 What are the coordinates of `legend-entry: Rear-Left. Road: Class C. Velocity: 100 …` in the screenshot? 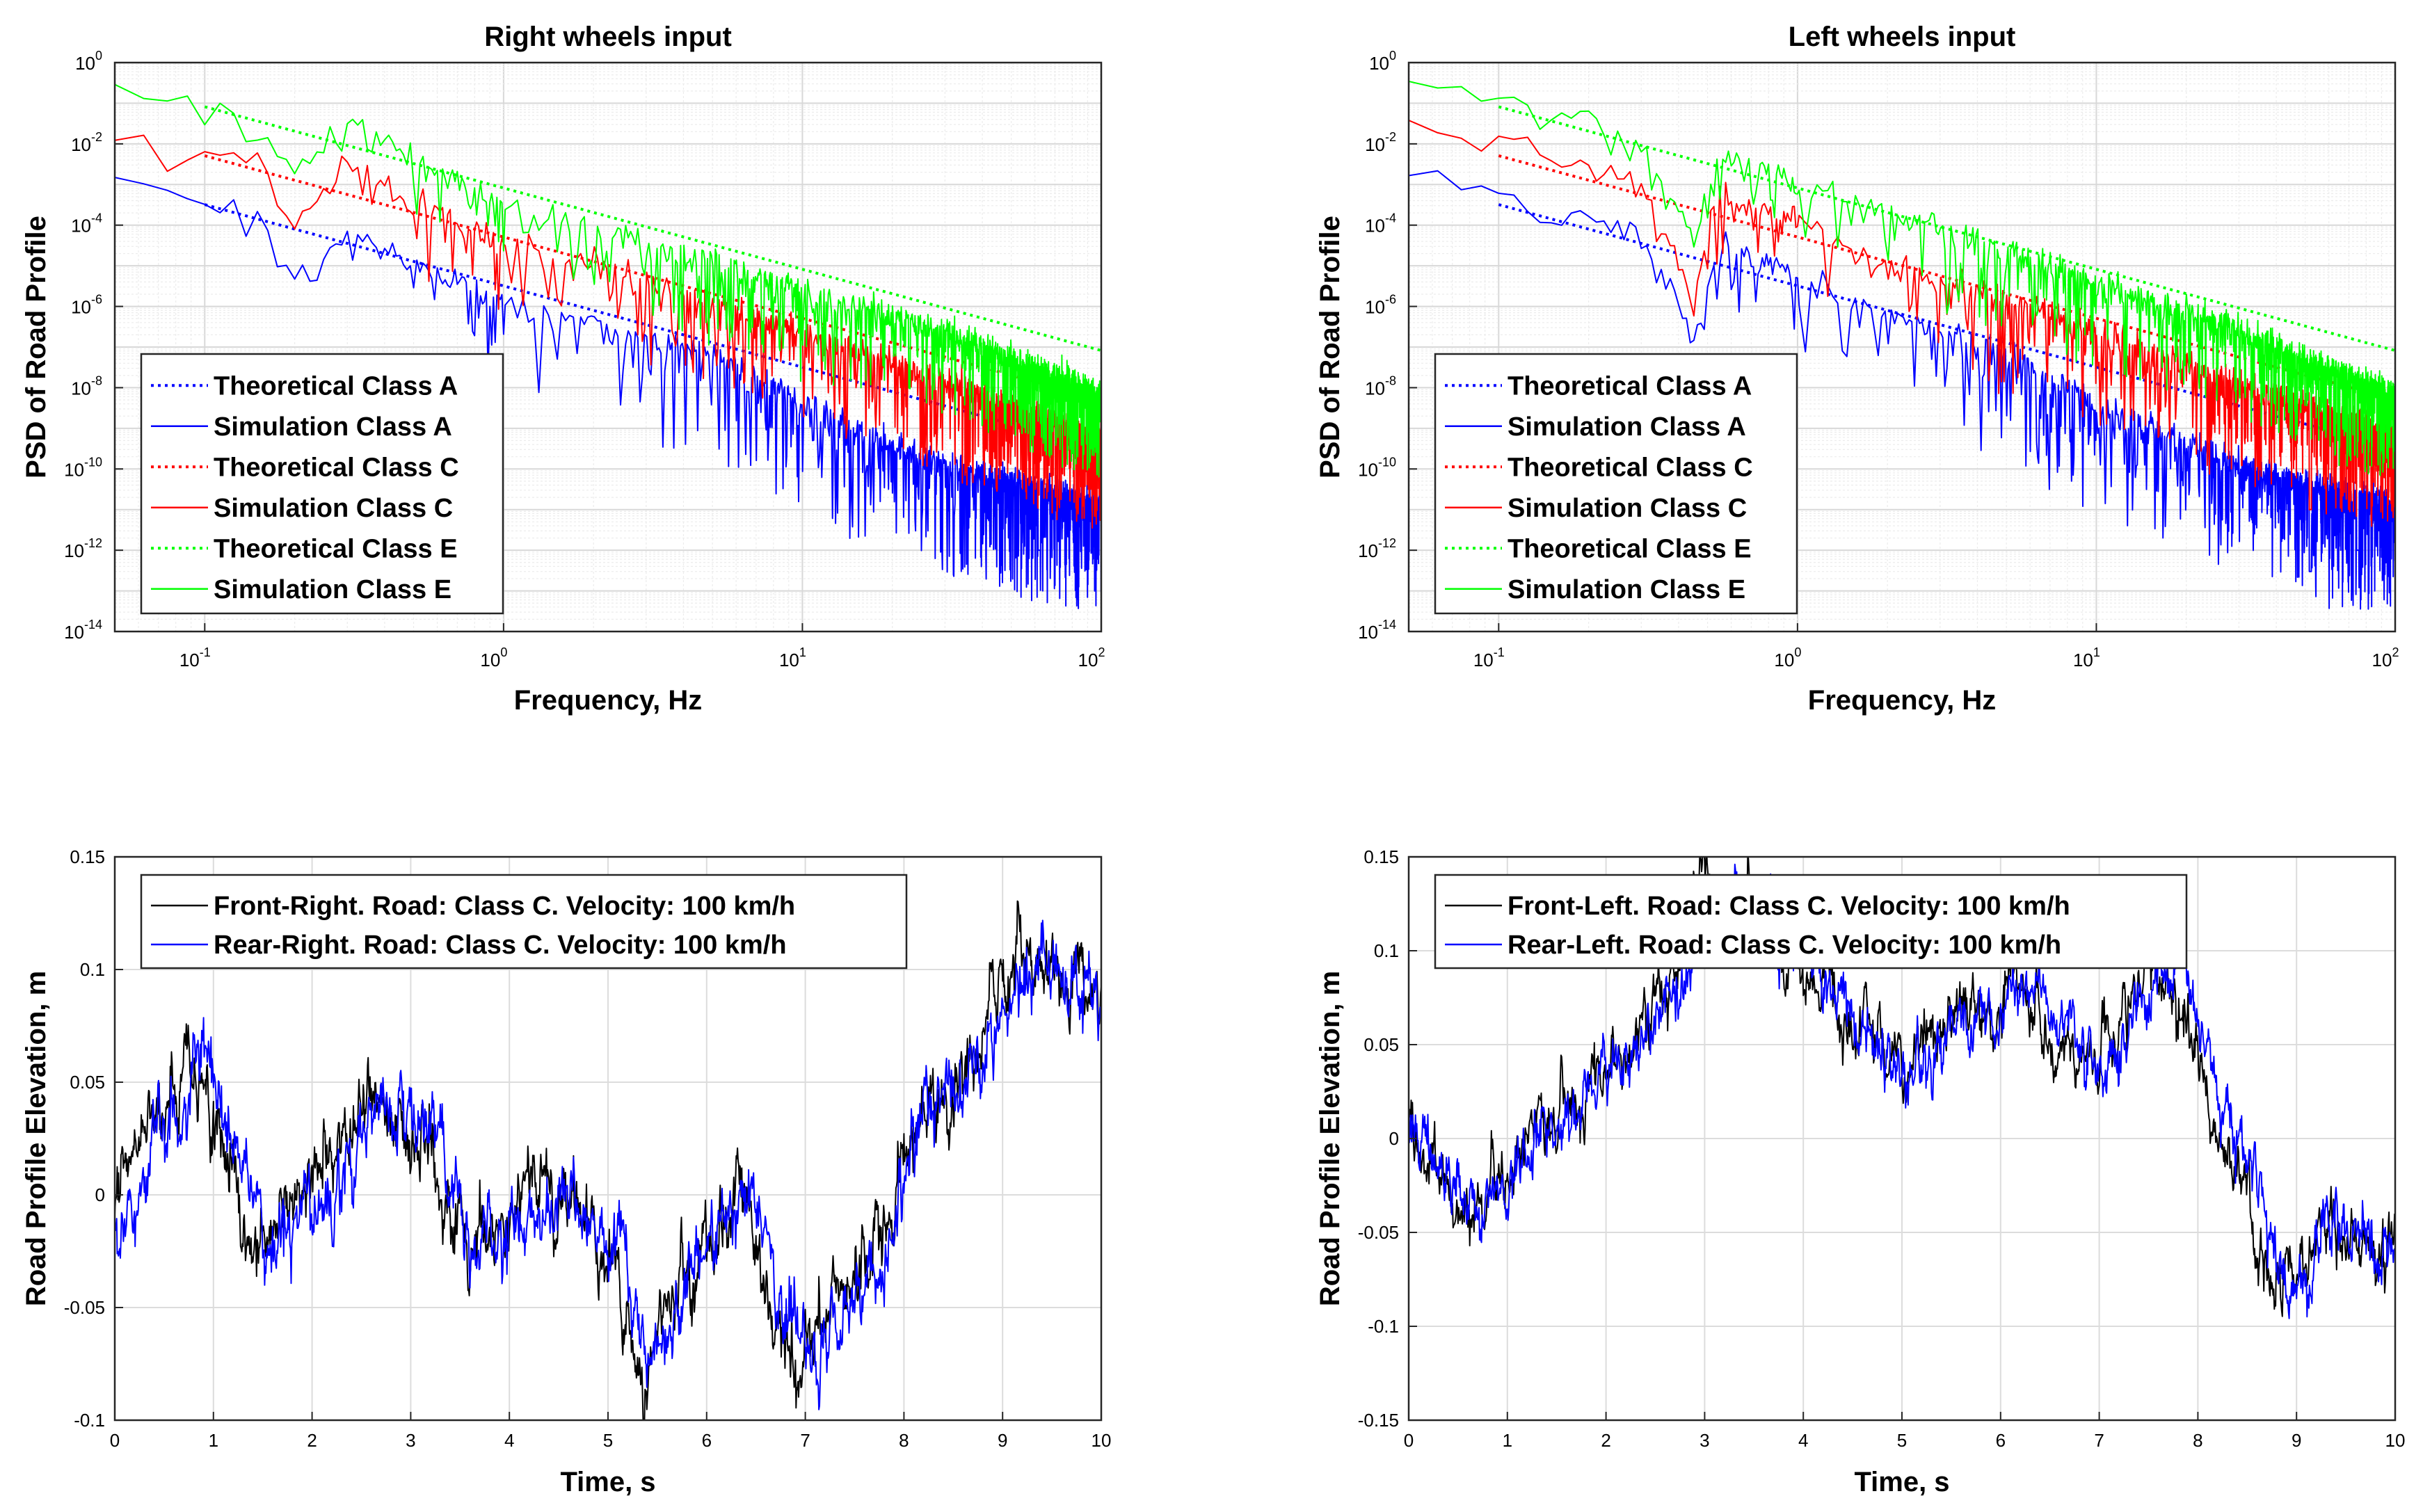 It's located at (1784, 945).